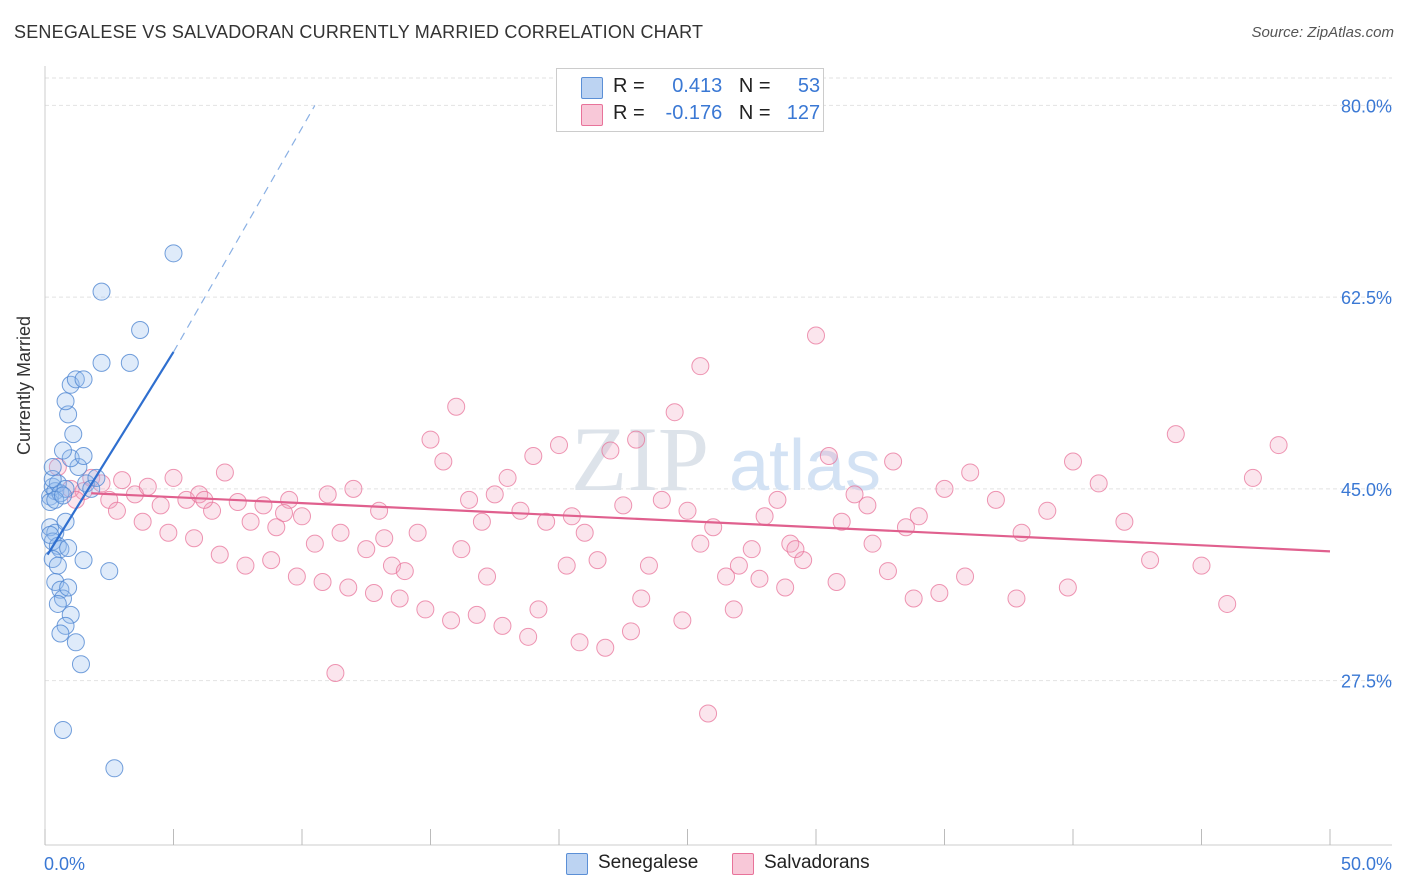  I want to click on bottom-legend-swatch-salvadoran, so click(743, 864).